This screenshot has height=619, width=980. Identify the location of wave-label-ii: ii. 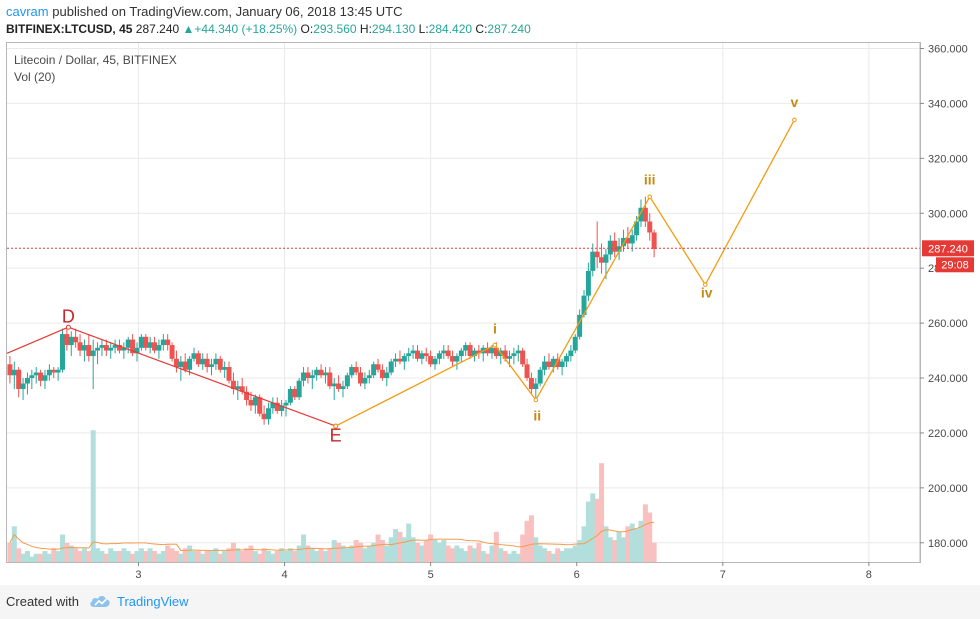
(537, 416).